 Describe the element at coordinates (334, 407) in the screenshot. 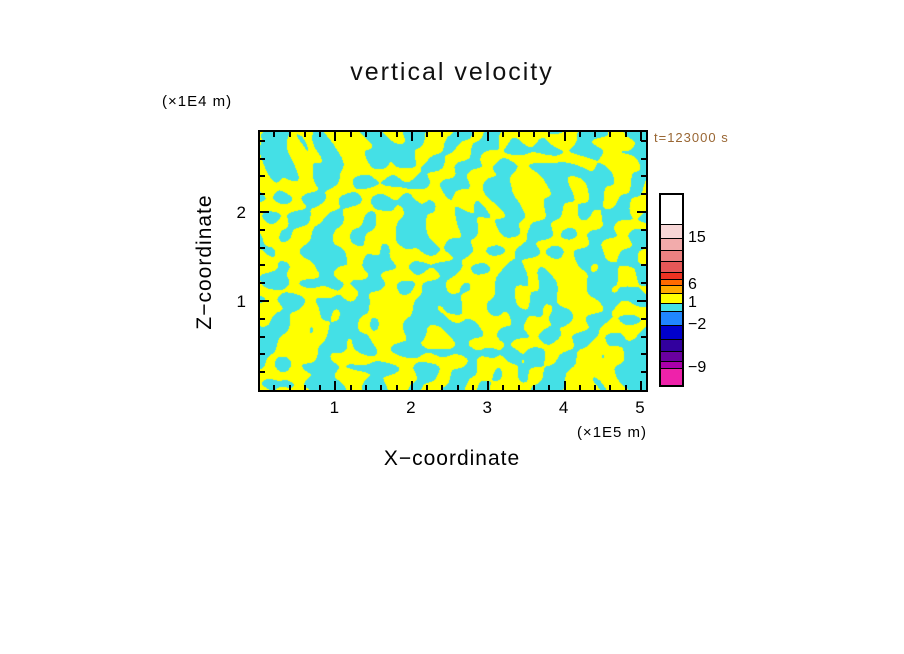

I see `x-tick-label: 1` at that location.